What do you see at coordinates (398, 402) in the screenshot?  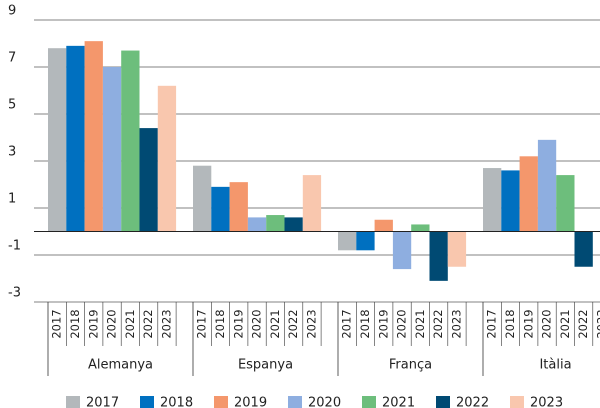 I see `legend-label: 2021` at bounding box center [398, 402].